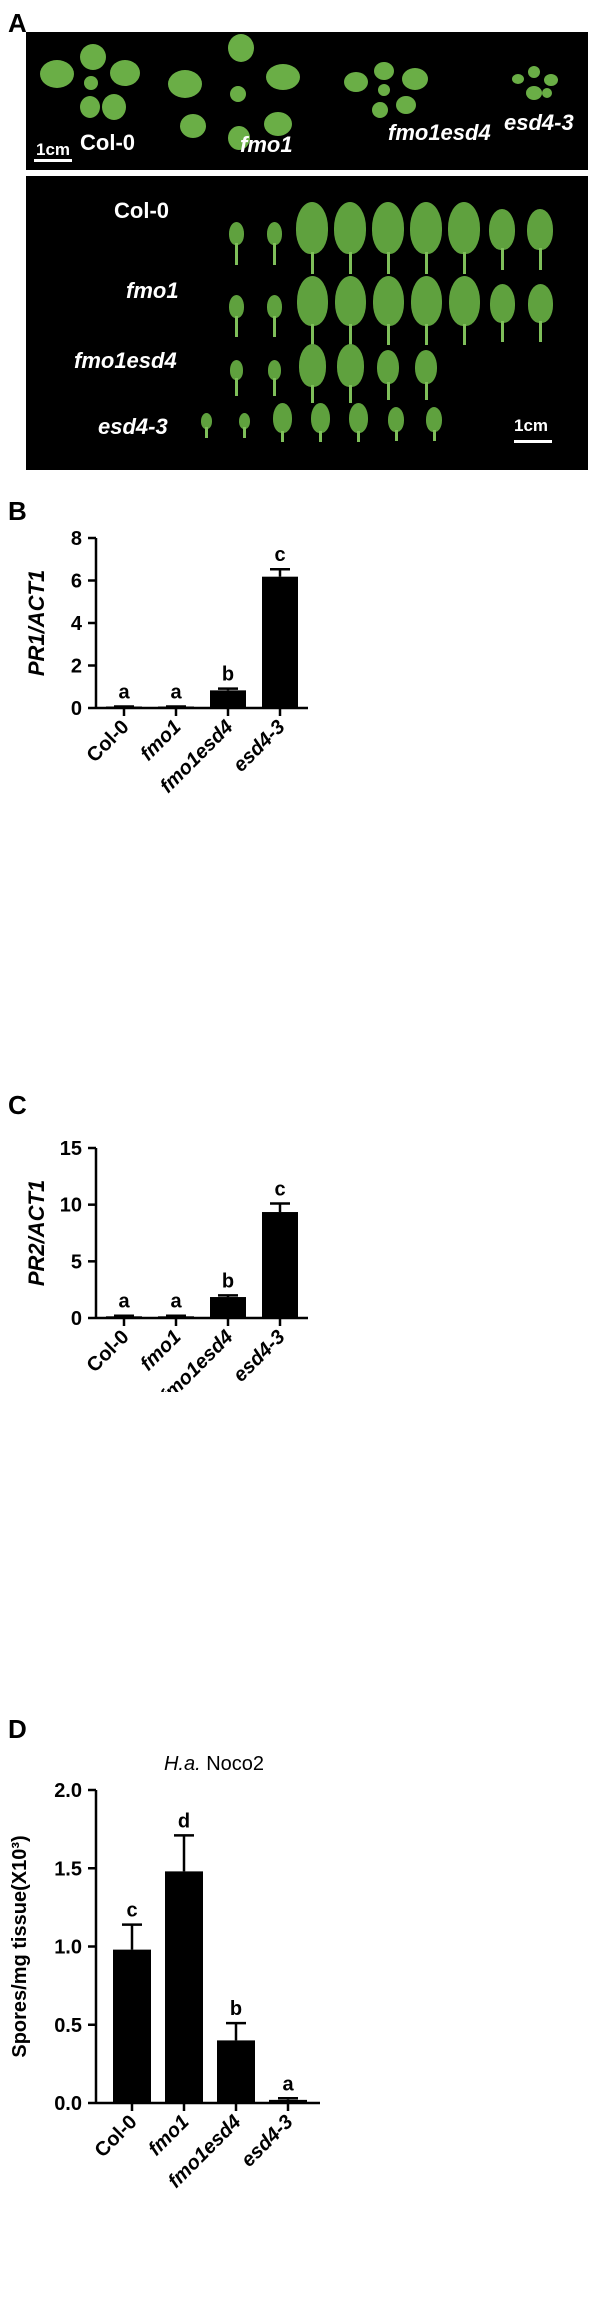 Image resolution: width=604 pixels, height=2308 pixels. I want to click on significance-letter: d, so click(184, 1821).